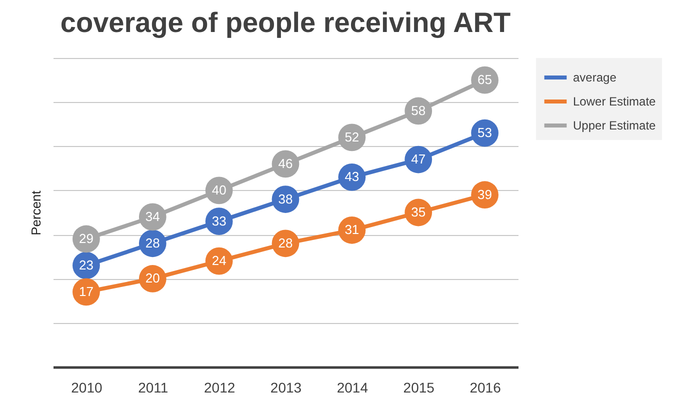  What do you see at coordinates (418, 212) in the screenshot?
I see `data-label: 35` at bounding box center [418, 212].